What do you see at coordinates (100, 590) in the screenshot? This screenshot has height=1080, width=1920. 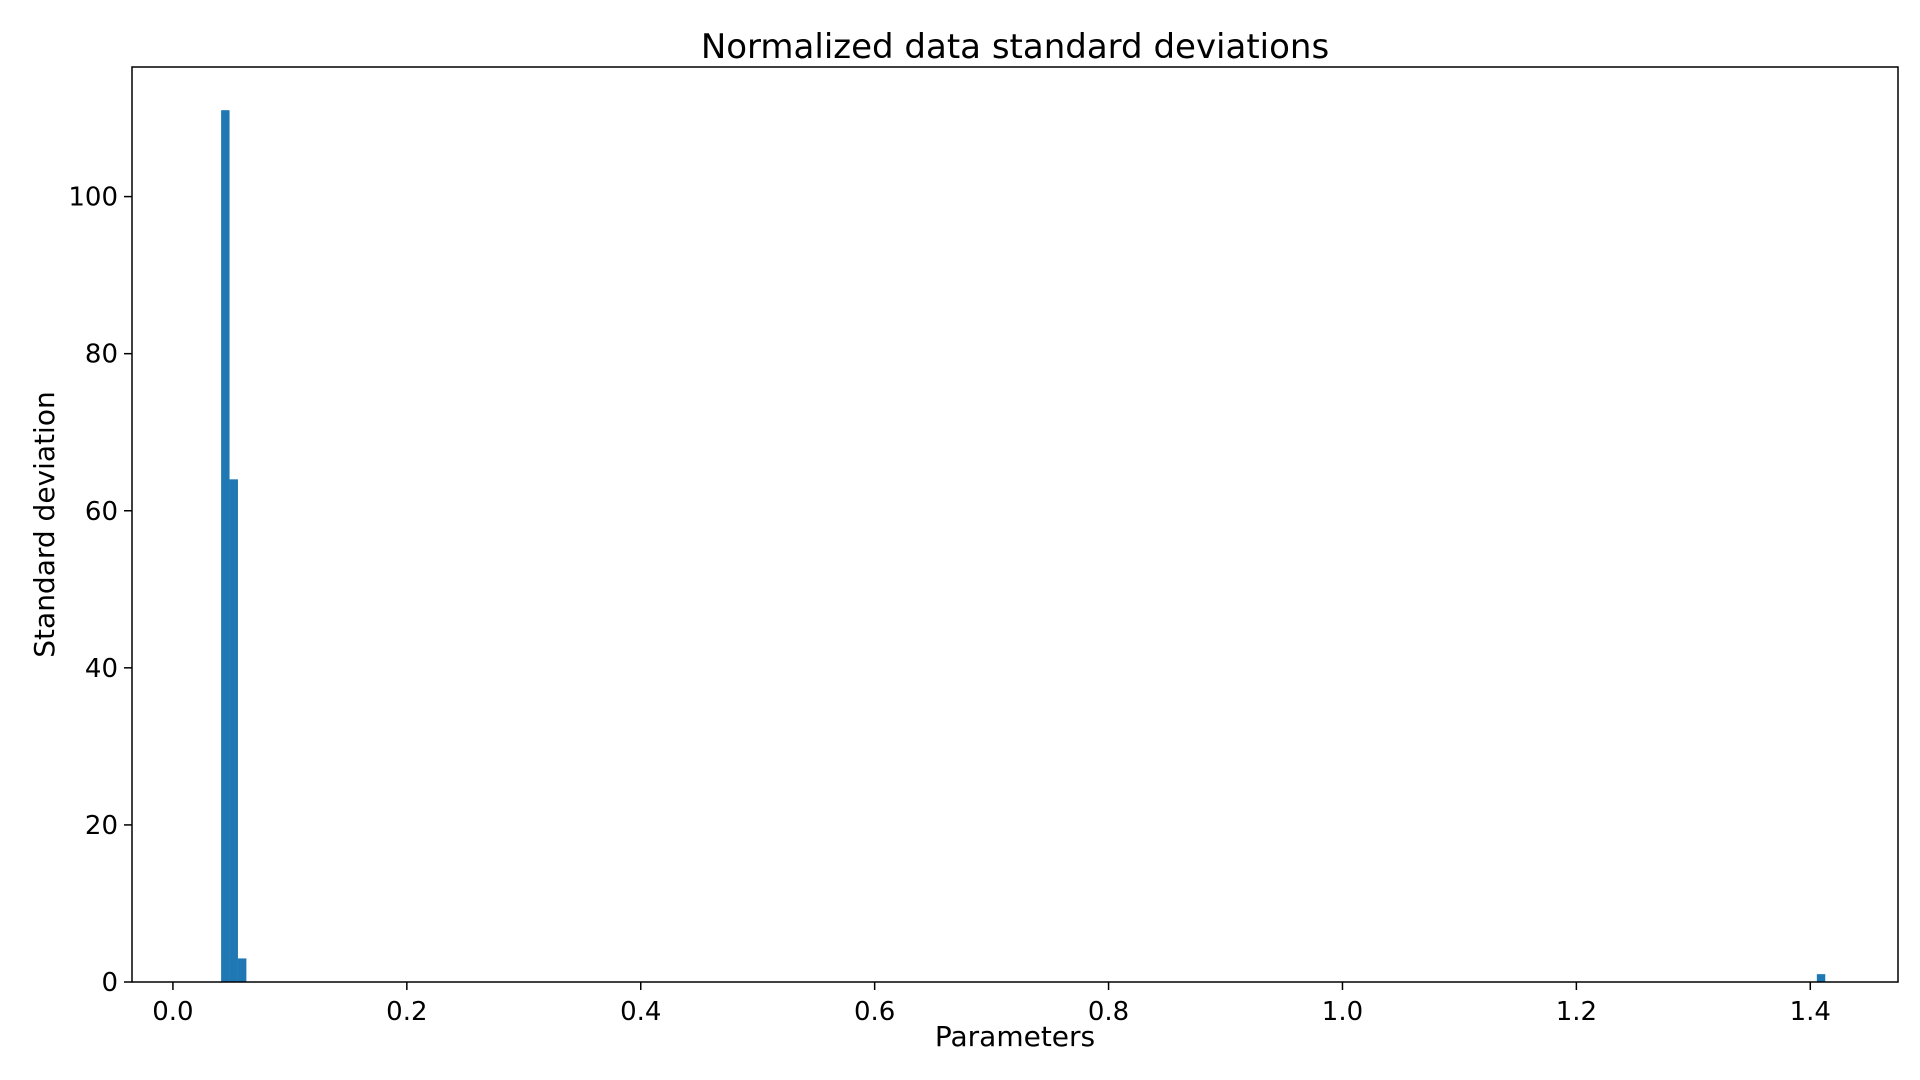 I see `y-axis: 0 20 40 60 80 100` at bounding box center [100, 590].